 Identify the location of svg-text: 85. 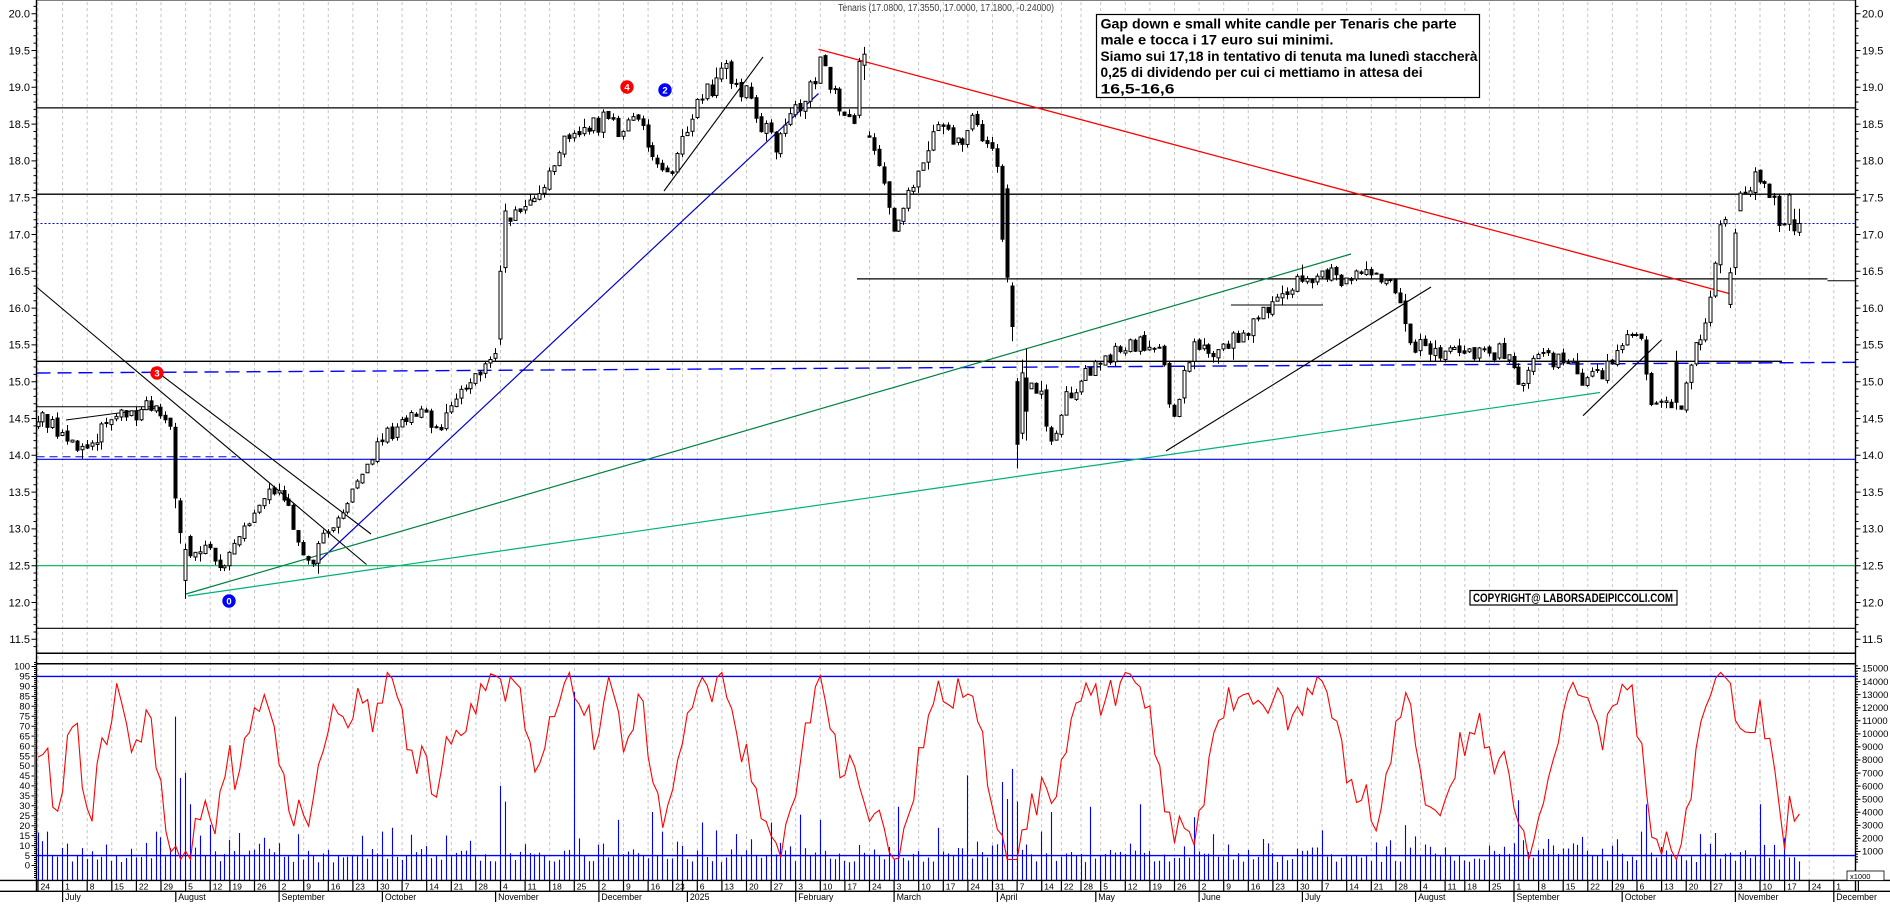
(24, 697).